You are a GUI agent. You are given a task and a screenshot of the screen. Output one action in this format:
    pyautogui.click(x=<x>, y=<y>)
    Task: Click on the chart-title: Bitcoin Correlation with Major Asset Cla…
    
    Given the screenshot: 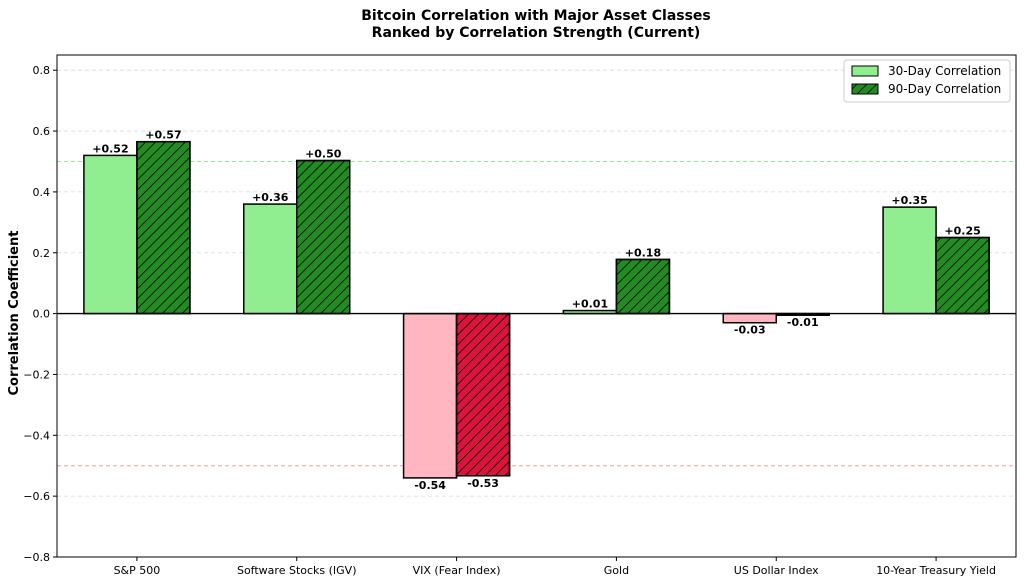 What is the action you would take?
    pyautogui.click(x=536, y=16)
    